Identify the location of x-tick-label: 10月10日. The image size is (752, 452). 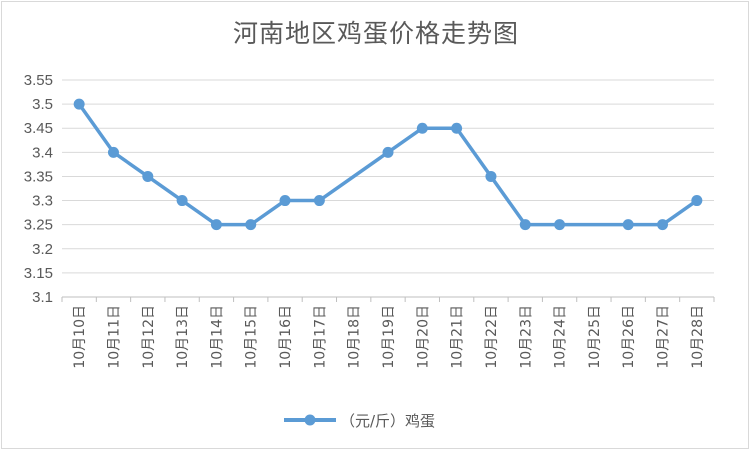
(80, 337).